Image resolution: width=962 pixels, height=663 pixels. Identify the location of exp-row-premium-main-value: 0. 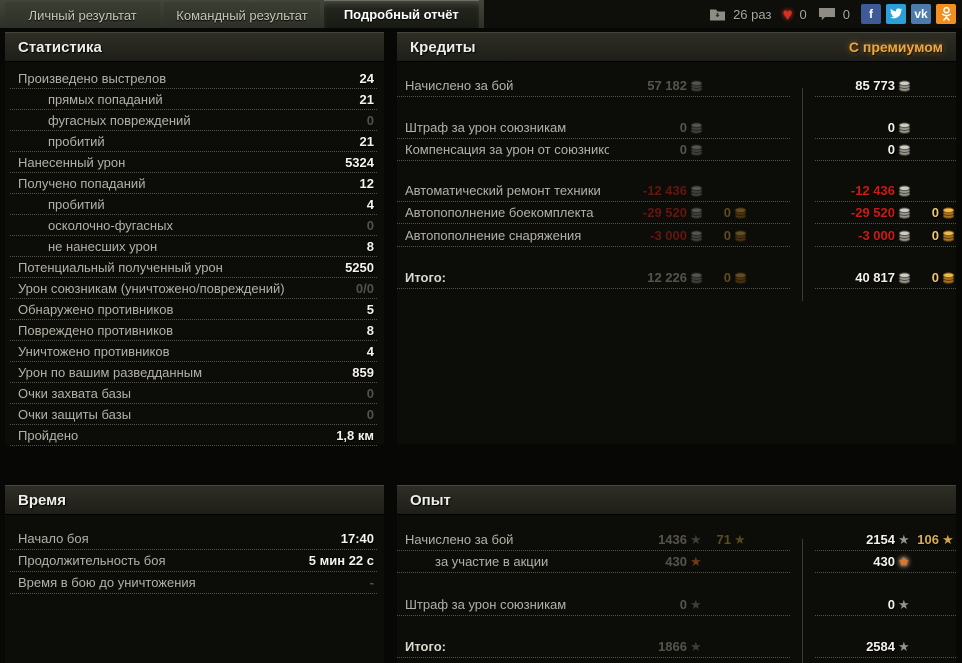
(891, 604).